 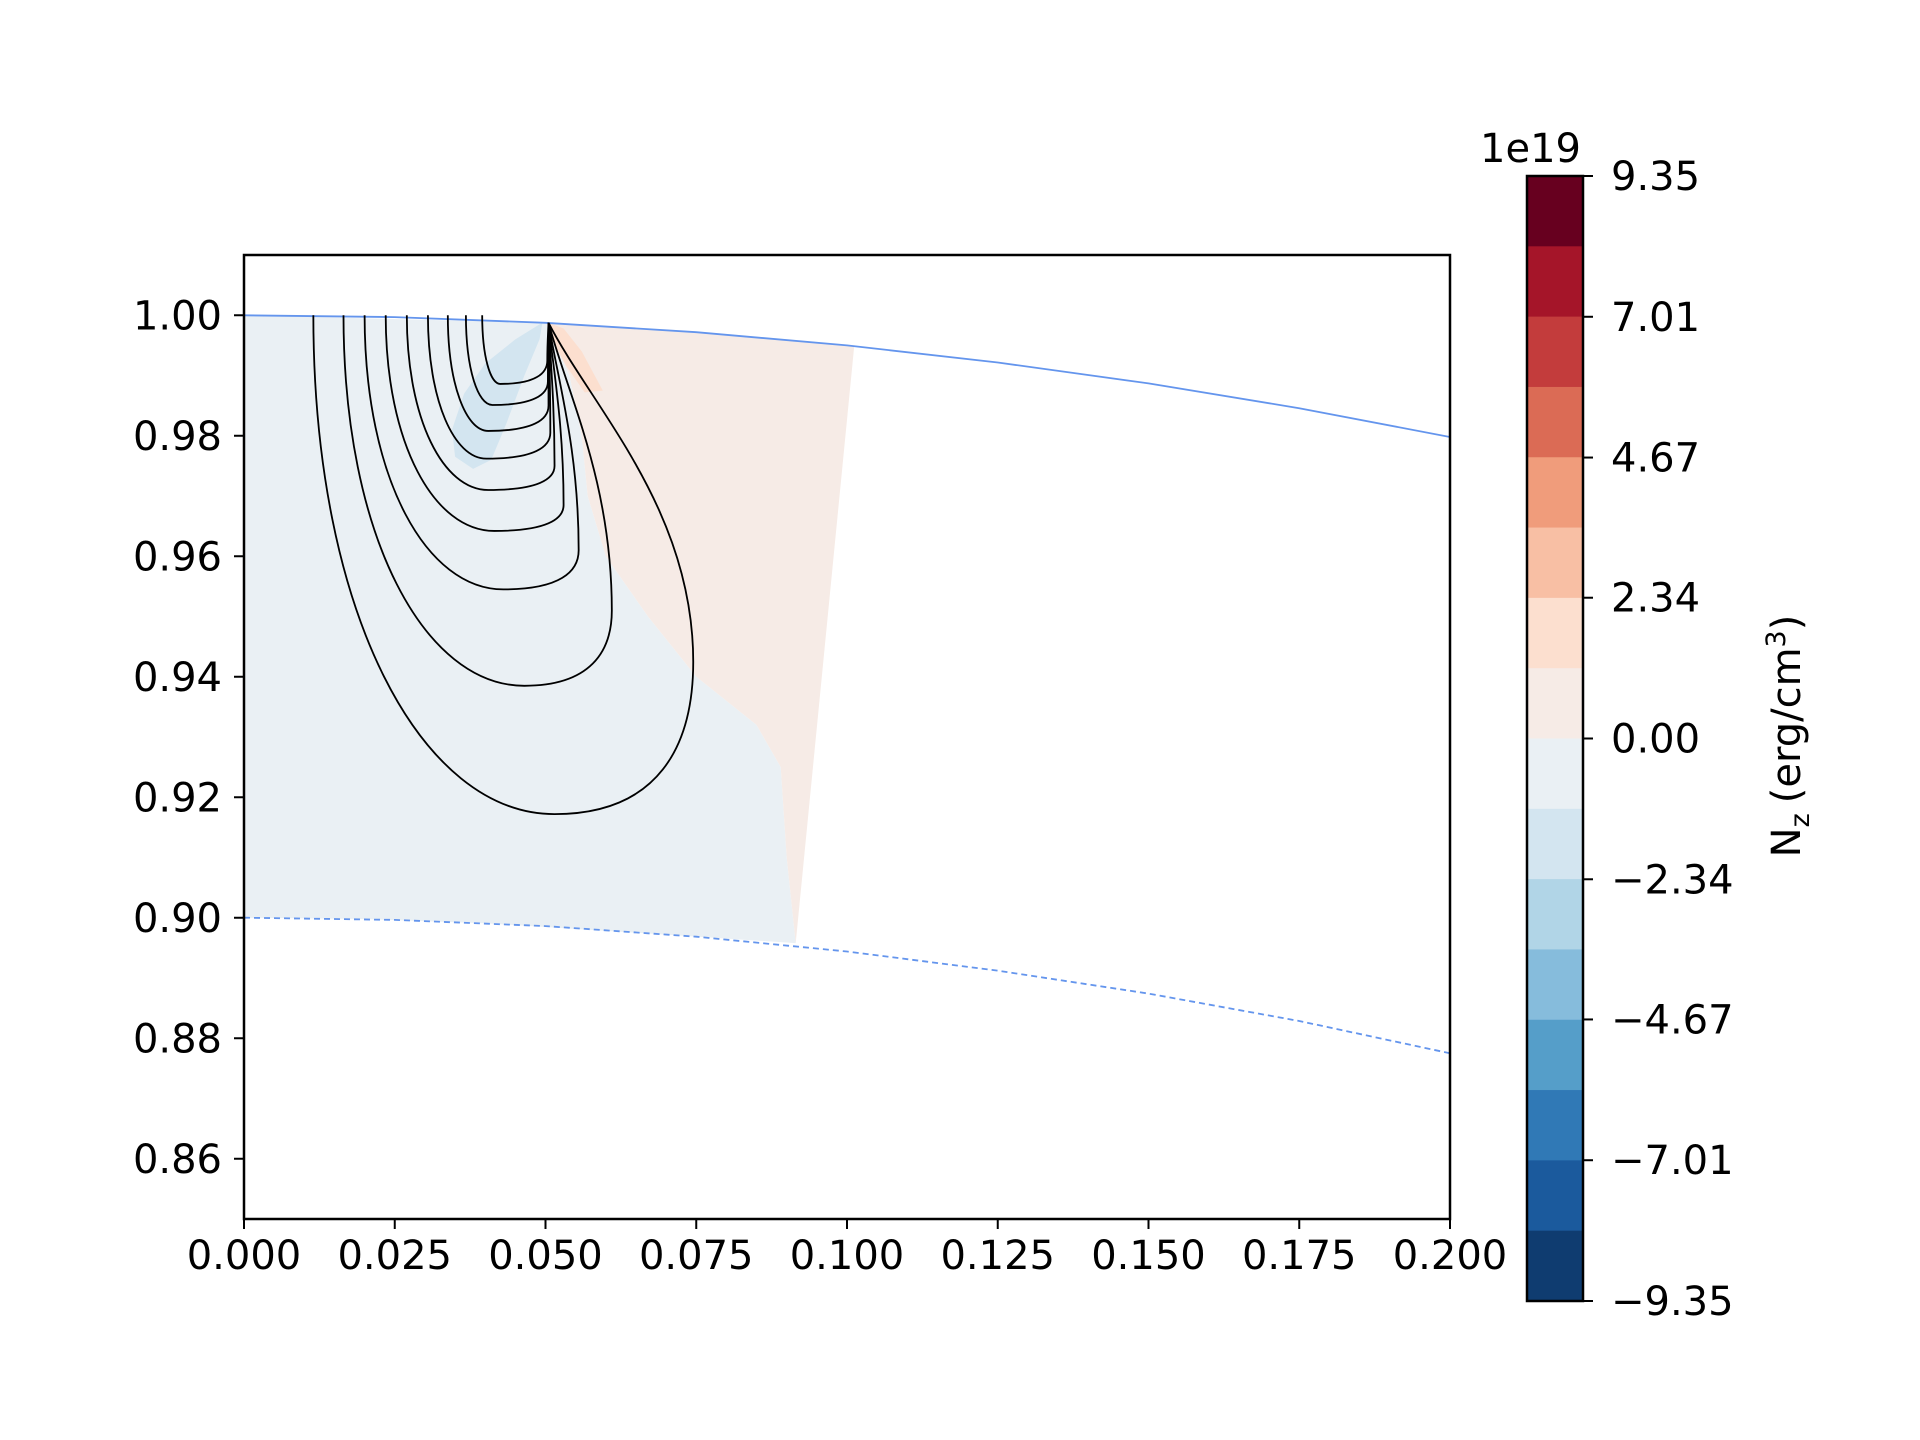 I want to click on filled-contours, so click(x=549, y=629).